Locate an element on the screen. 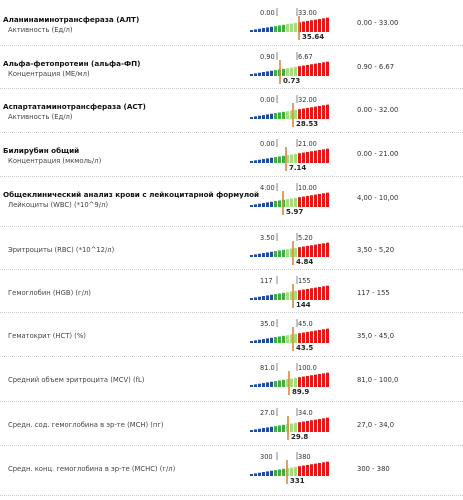  measured-value: 144 is located at coordinates (303, 305).